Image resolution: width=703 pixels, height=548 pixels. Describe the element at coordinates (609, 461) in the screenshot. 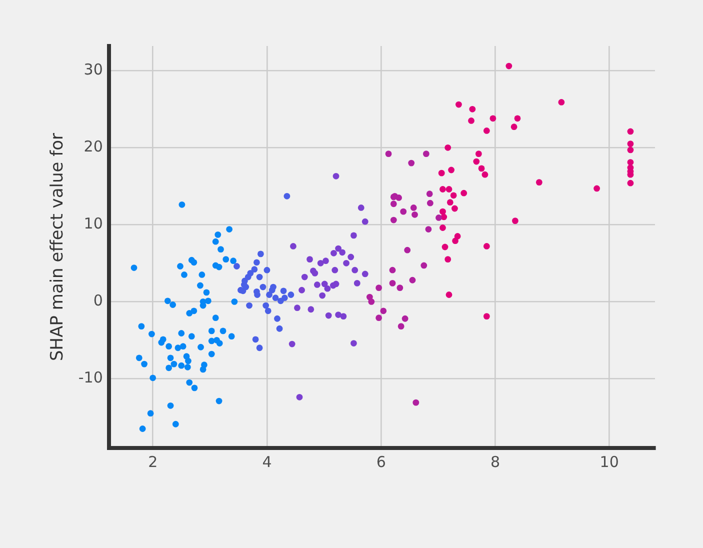

I see `x-tick-label: 10` at that location.